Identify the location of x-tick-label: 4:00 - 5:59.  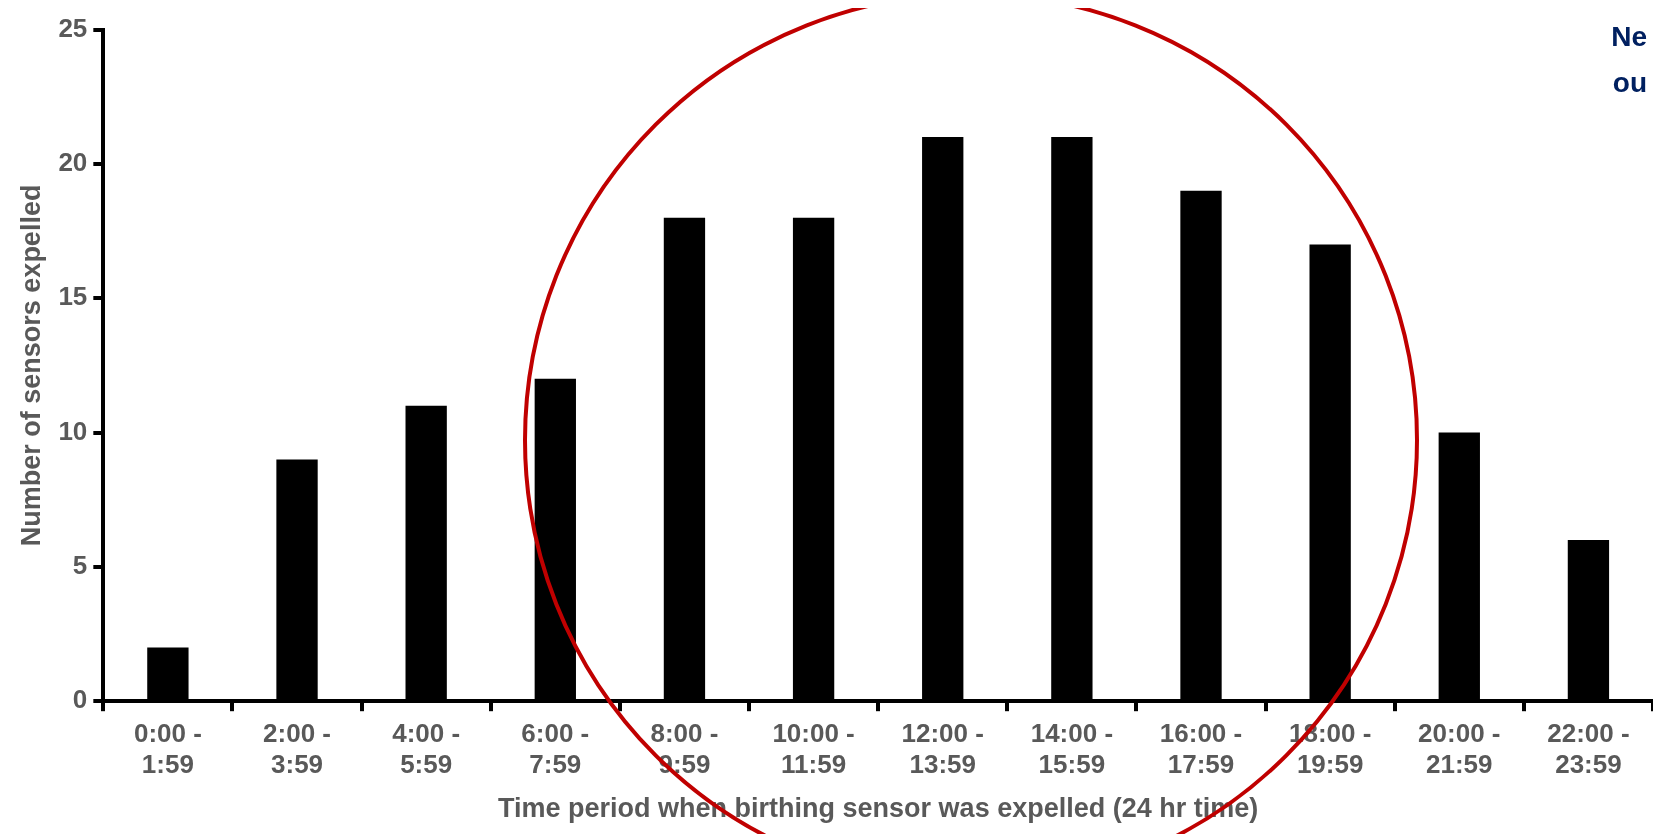
(426, 748).